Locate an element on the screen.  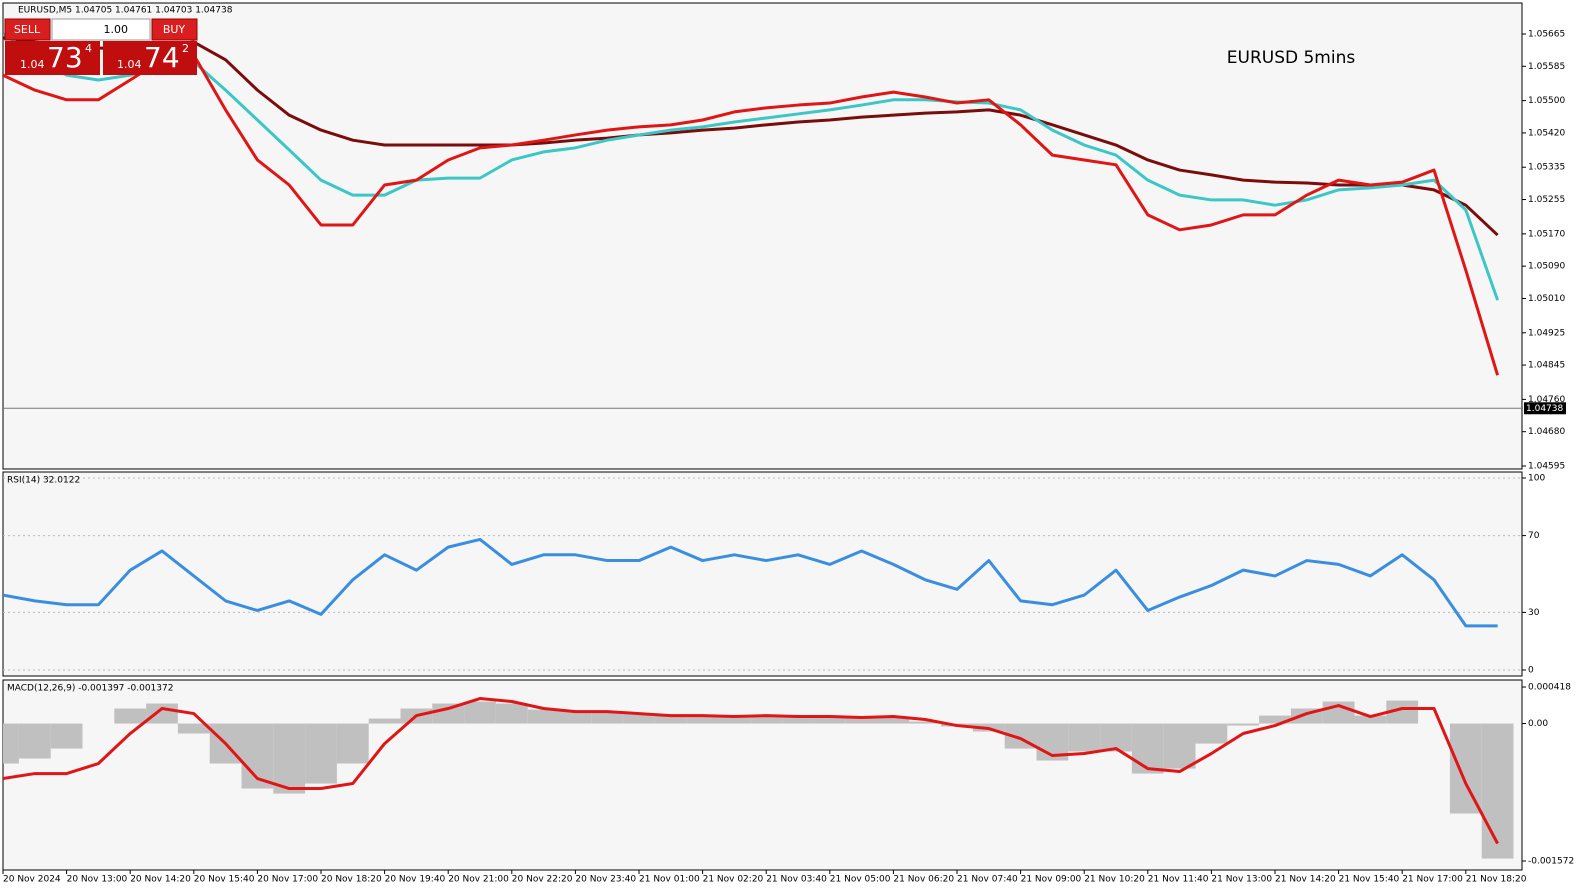
y-tick-label: 1.05010 is located at coordinates (1546, 299).